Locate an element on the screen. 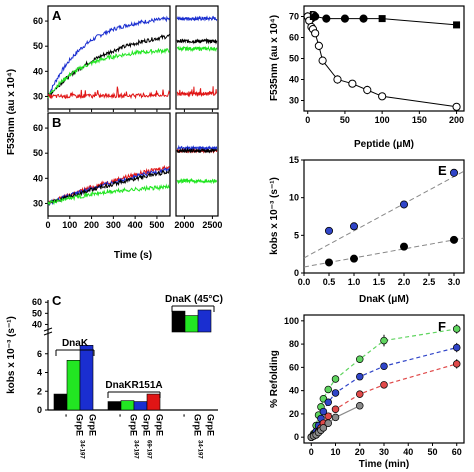 Image resolution: width=474 pixels, height=472 pixels. y-tick-label: 2 is located at coordinates (39, 391).